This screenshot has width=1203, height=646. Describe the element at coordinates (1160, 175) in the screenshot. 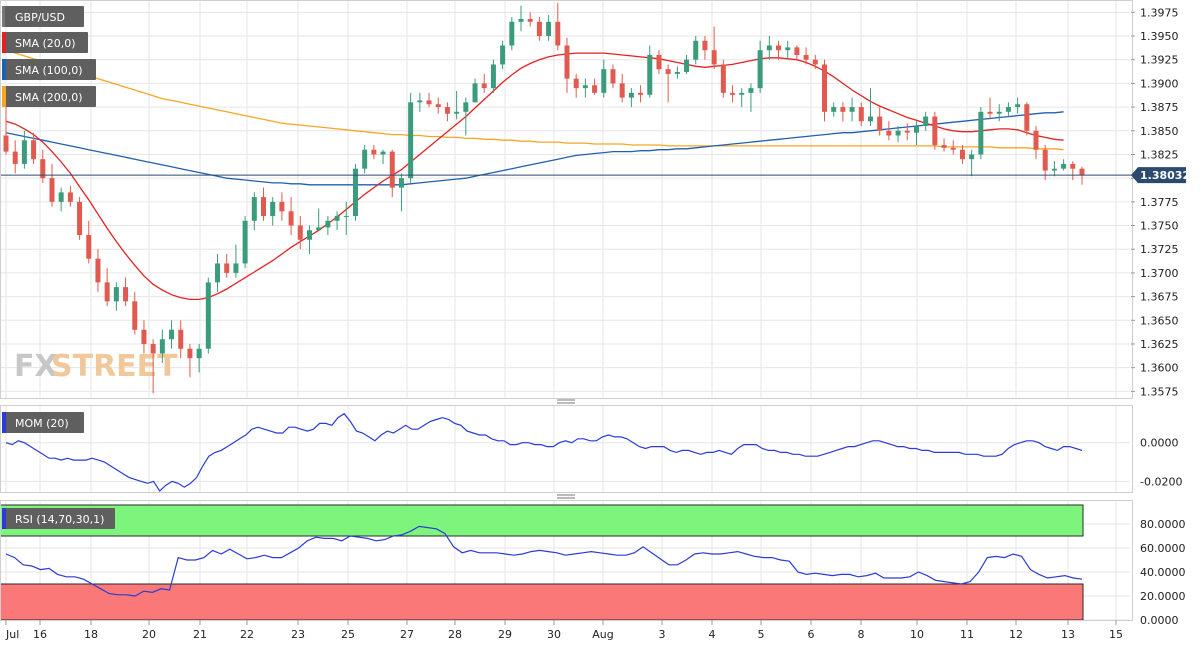

I see `last-price-tag: 1.38032` at that location.